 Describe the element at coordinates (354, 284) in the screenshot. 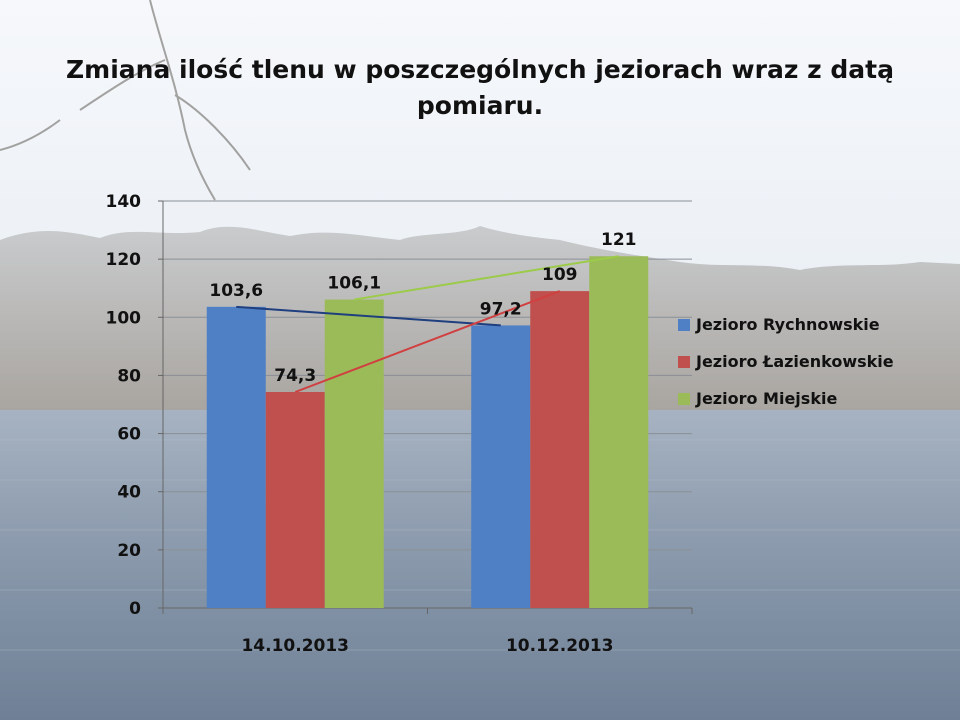

I see `data-label: 106,1` at that location.